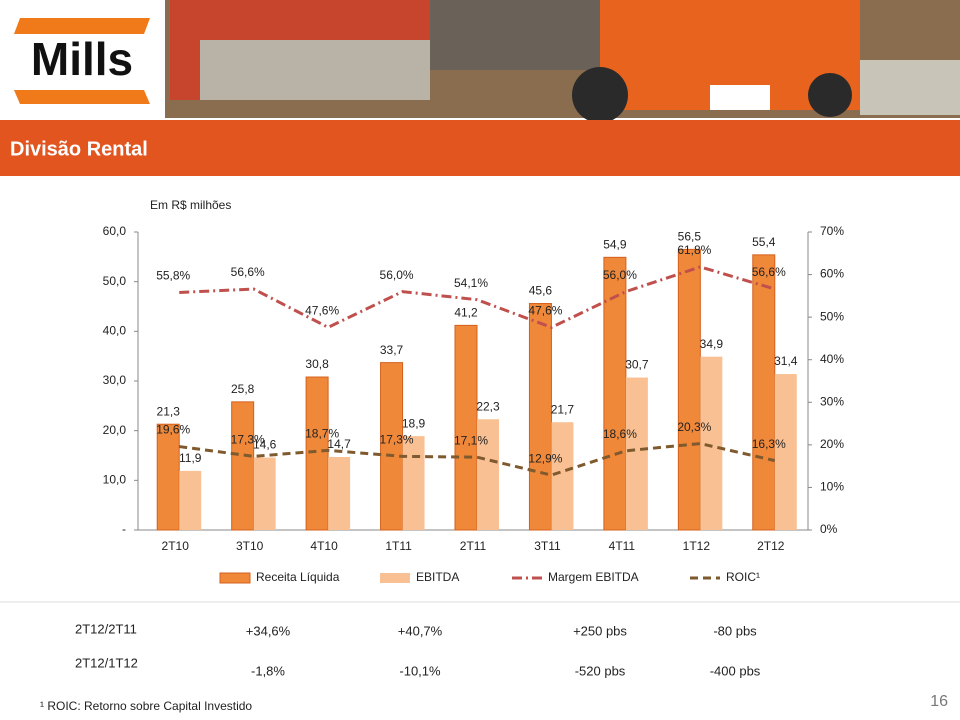 This screenshot has width=960, height=720. What do you see at coordinates (420, 670) in the screenshot?
I see `table-cell: -10,1%` at bounding box center [420, 670].